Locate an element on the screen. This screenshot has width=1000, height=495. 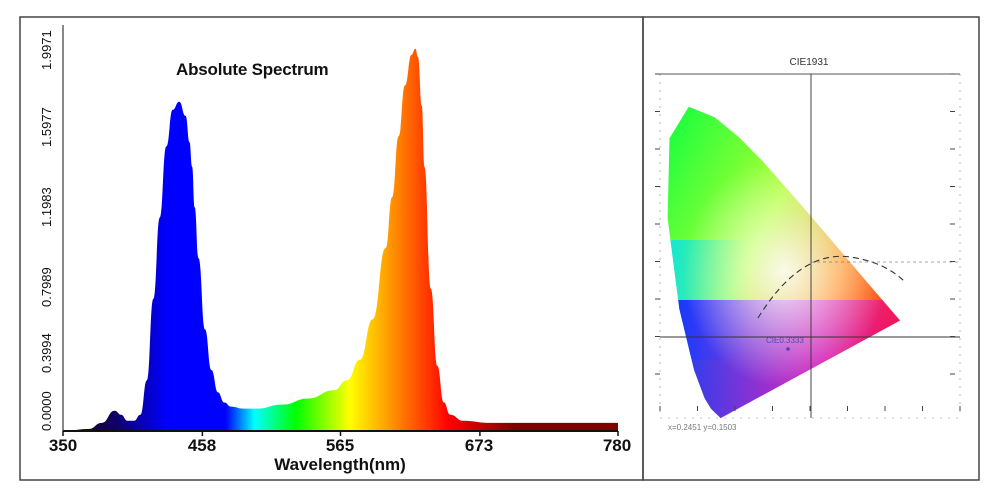
y-tick-label: 0.0000 is located at coordinates (46, 411).